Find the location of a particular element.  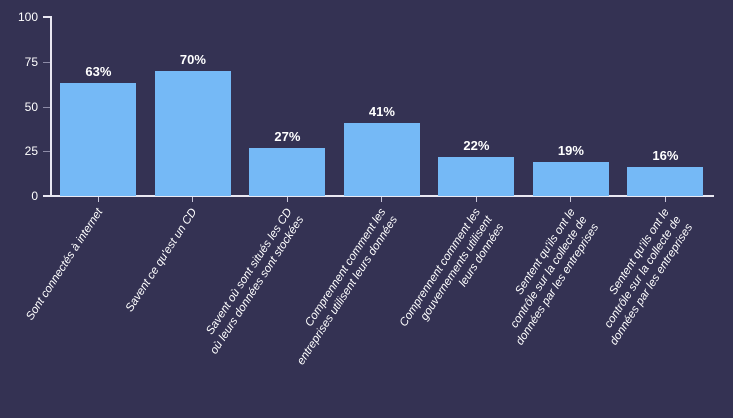

y-axis-tick-label: 25 is located at coordinates (31, 151).